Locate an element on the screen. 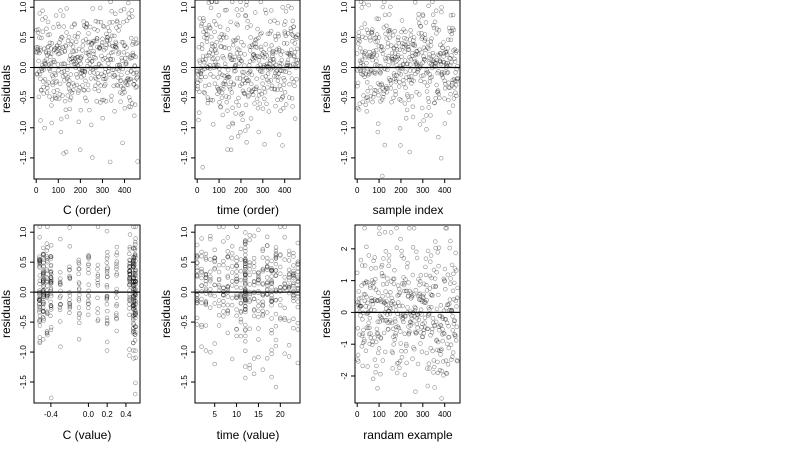 Image resolution: width=800 pixels, height=450 pixels. panel-c-order-ylabel: residuals is located at coordinates (6, 89).